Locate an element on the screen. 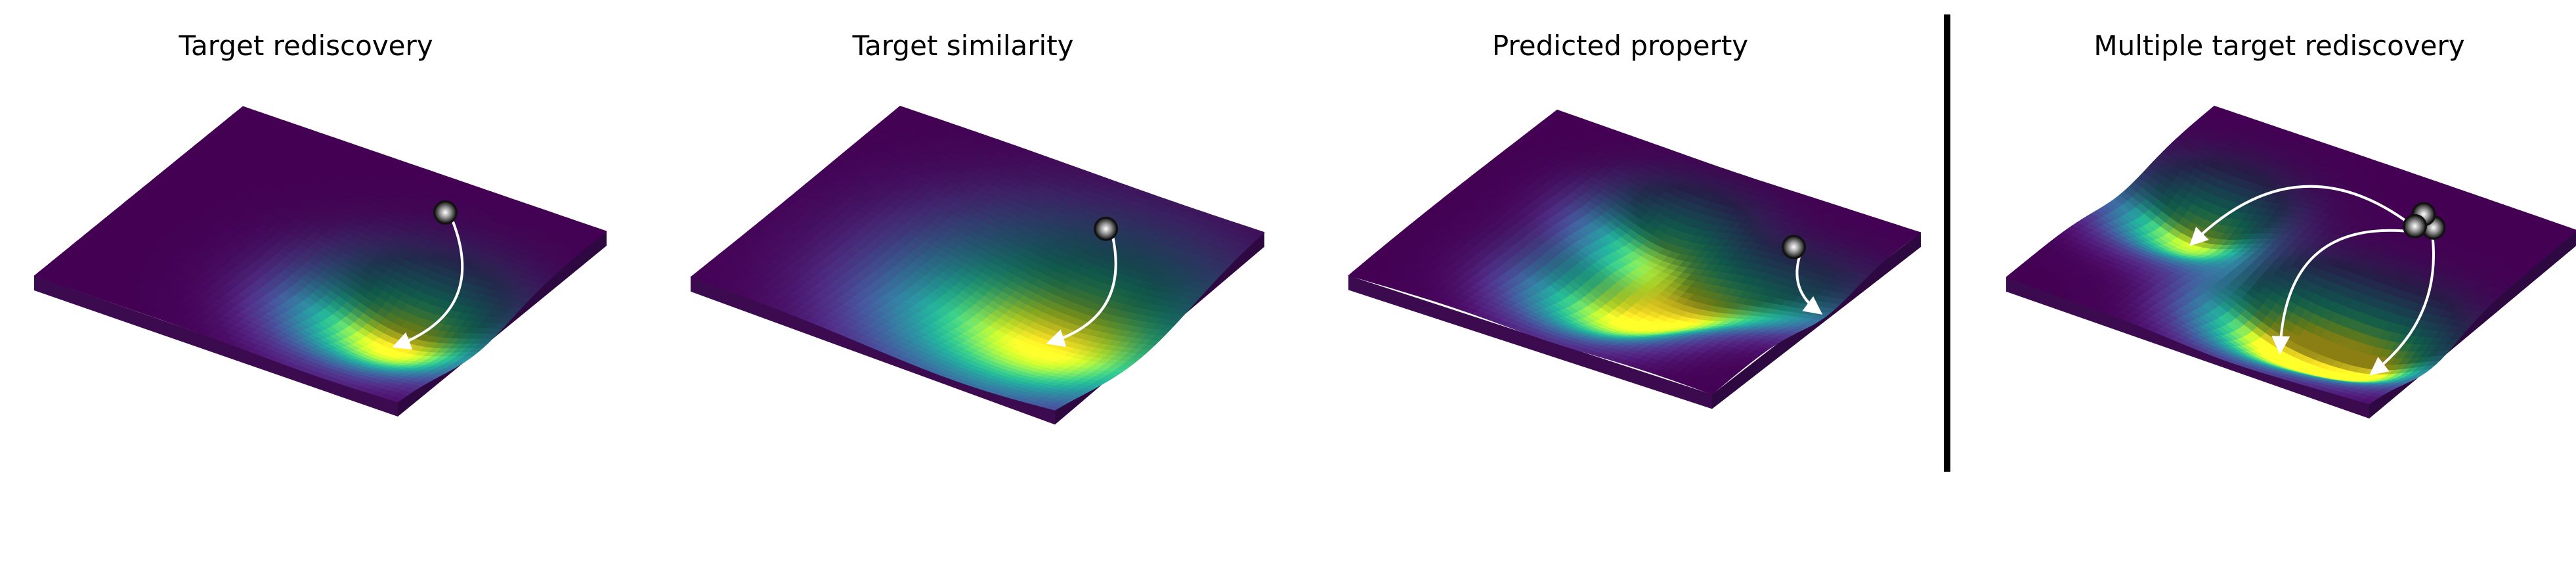  landscape-multiple-target-rediscovery is located at coordinates (2291, 262).